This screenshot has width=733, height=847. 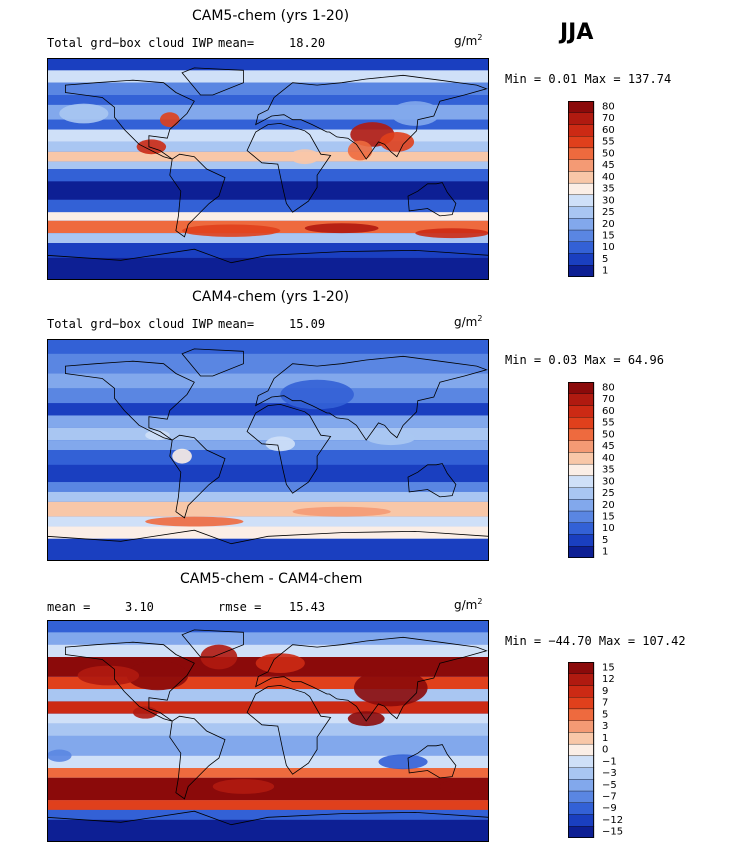 What do you see at coordinates (609, 761) in the screenshot?
I see `colorbar-label: −1` at bounding box center [609, 761].